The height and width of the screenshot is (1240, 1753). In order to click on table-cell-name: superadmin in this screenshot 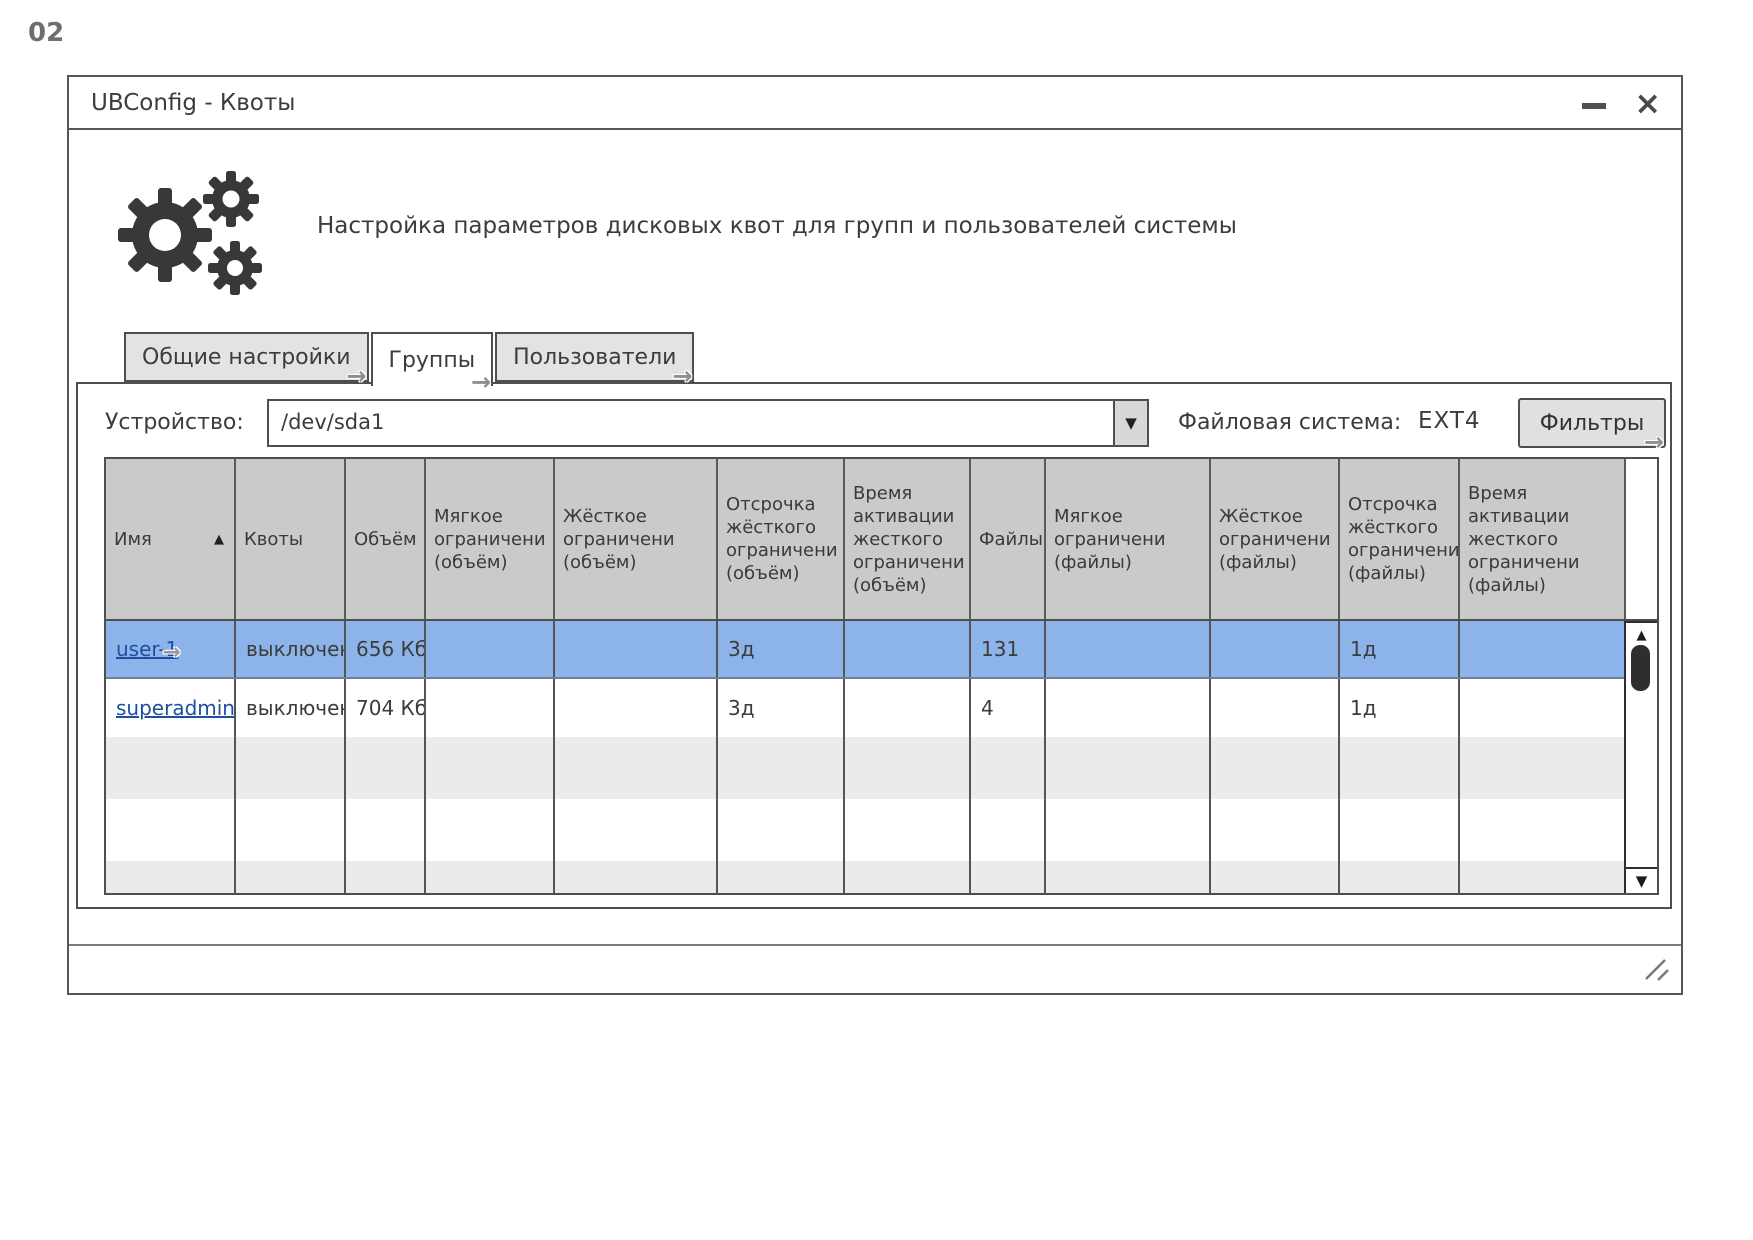, I will do `click(171, 708)`.